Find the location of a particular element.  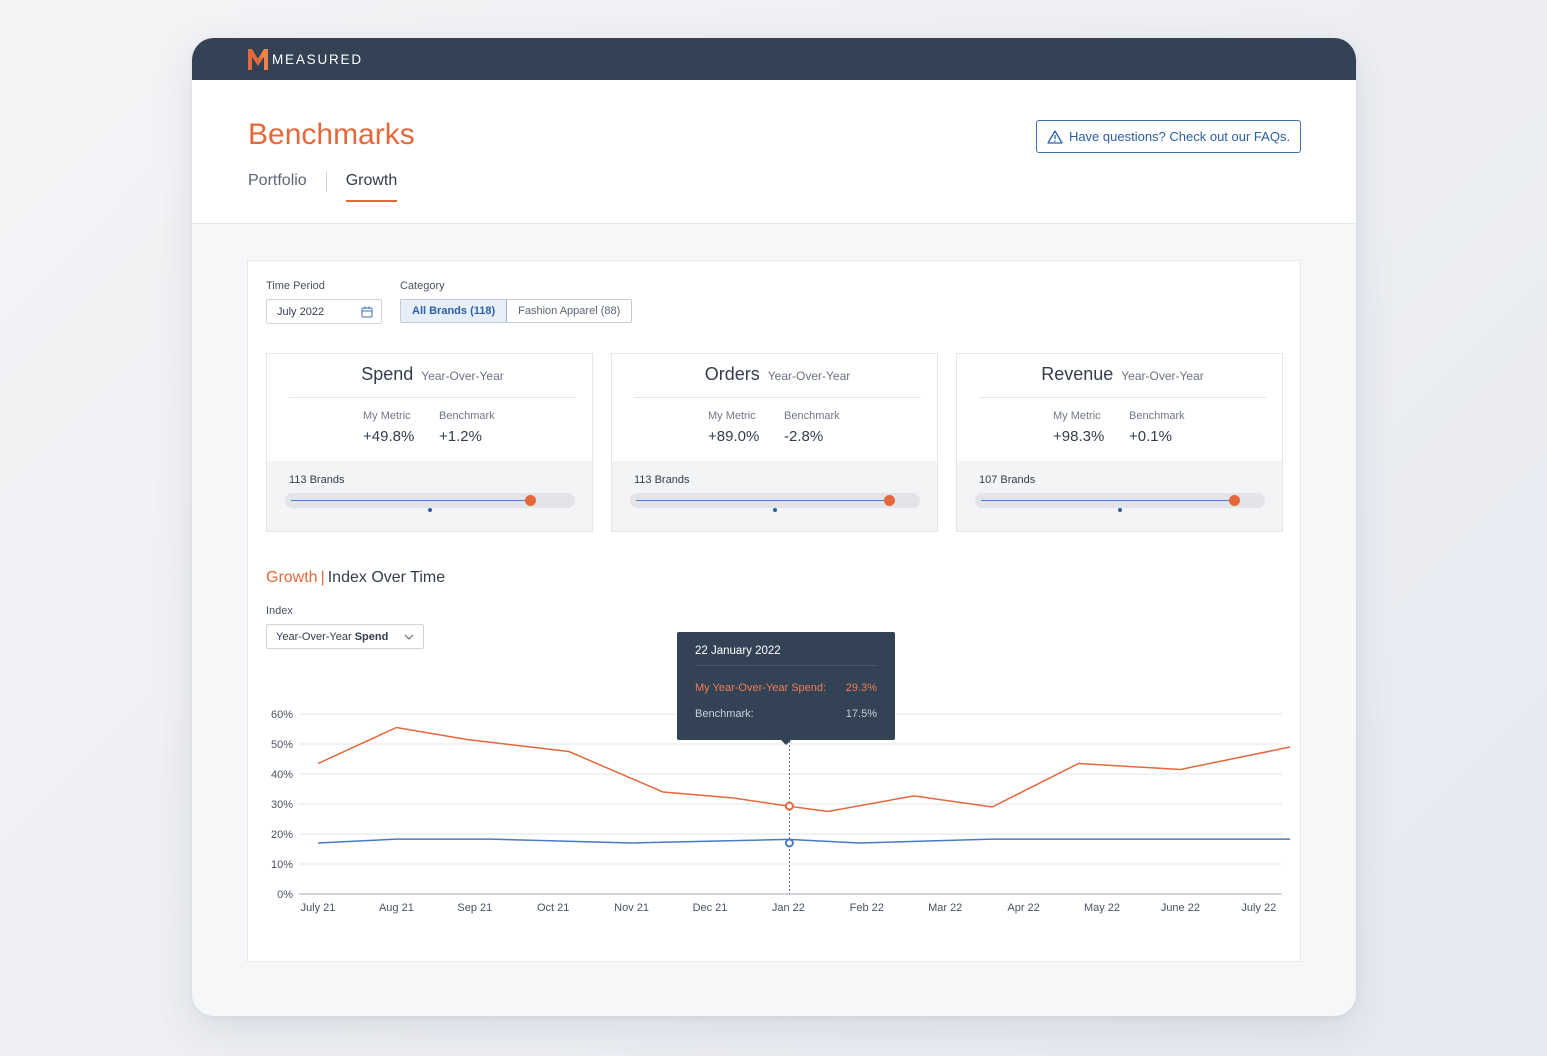

y-tick-label: 20% is located at coordinates (282, 835).